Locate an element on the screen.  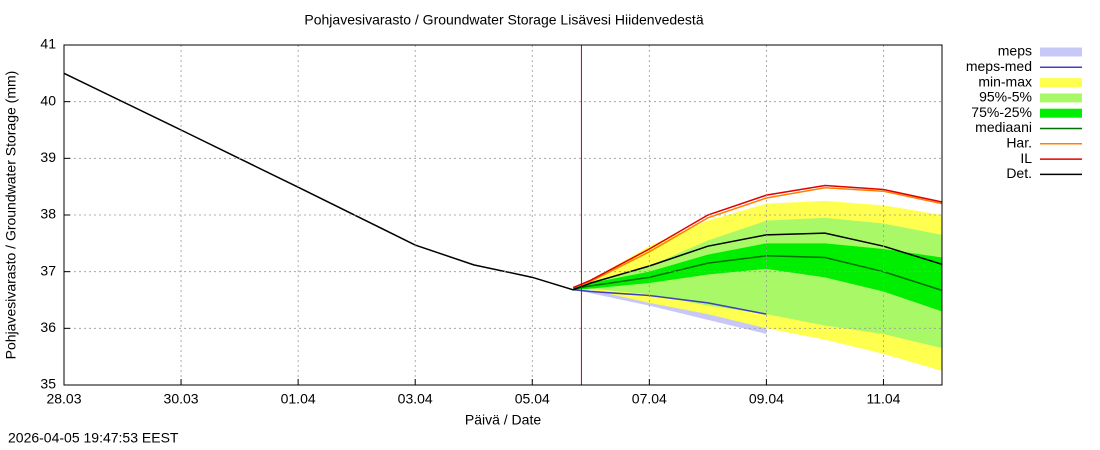
x-tick-label: 05.04 is located at coordinates (532, 399).